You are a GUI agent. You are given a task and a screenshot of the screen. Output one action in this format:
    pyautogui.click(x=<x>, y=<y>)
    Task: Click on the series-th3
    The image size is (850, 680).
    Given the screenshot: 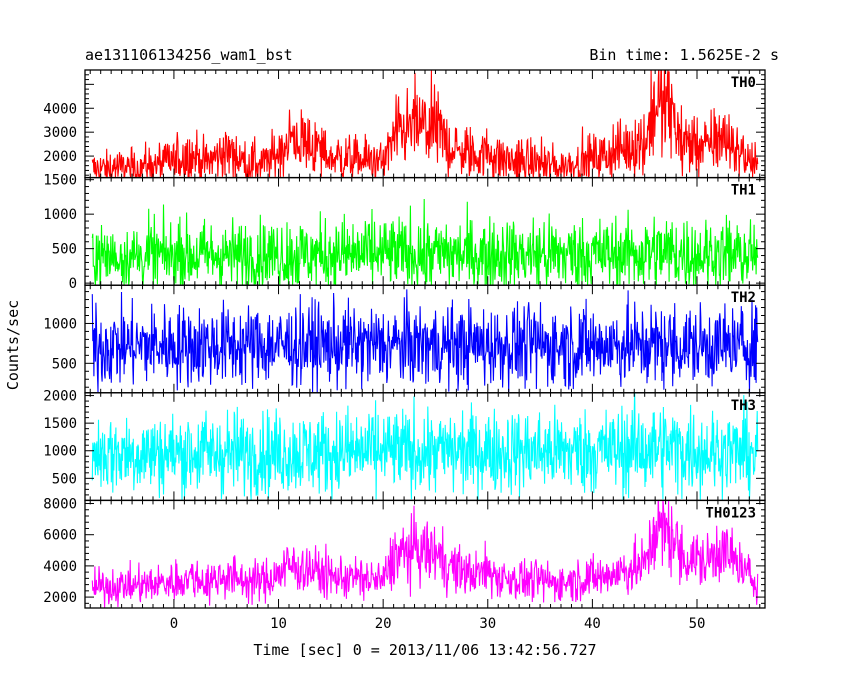 What is the action you would take?
    pyautogui.click(x=425, y=446)
    